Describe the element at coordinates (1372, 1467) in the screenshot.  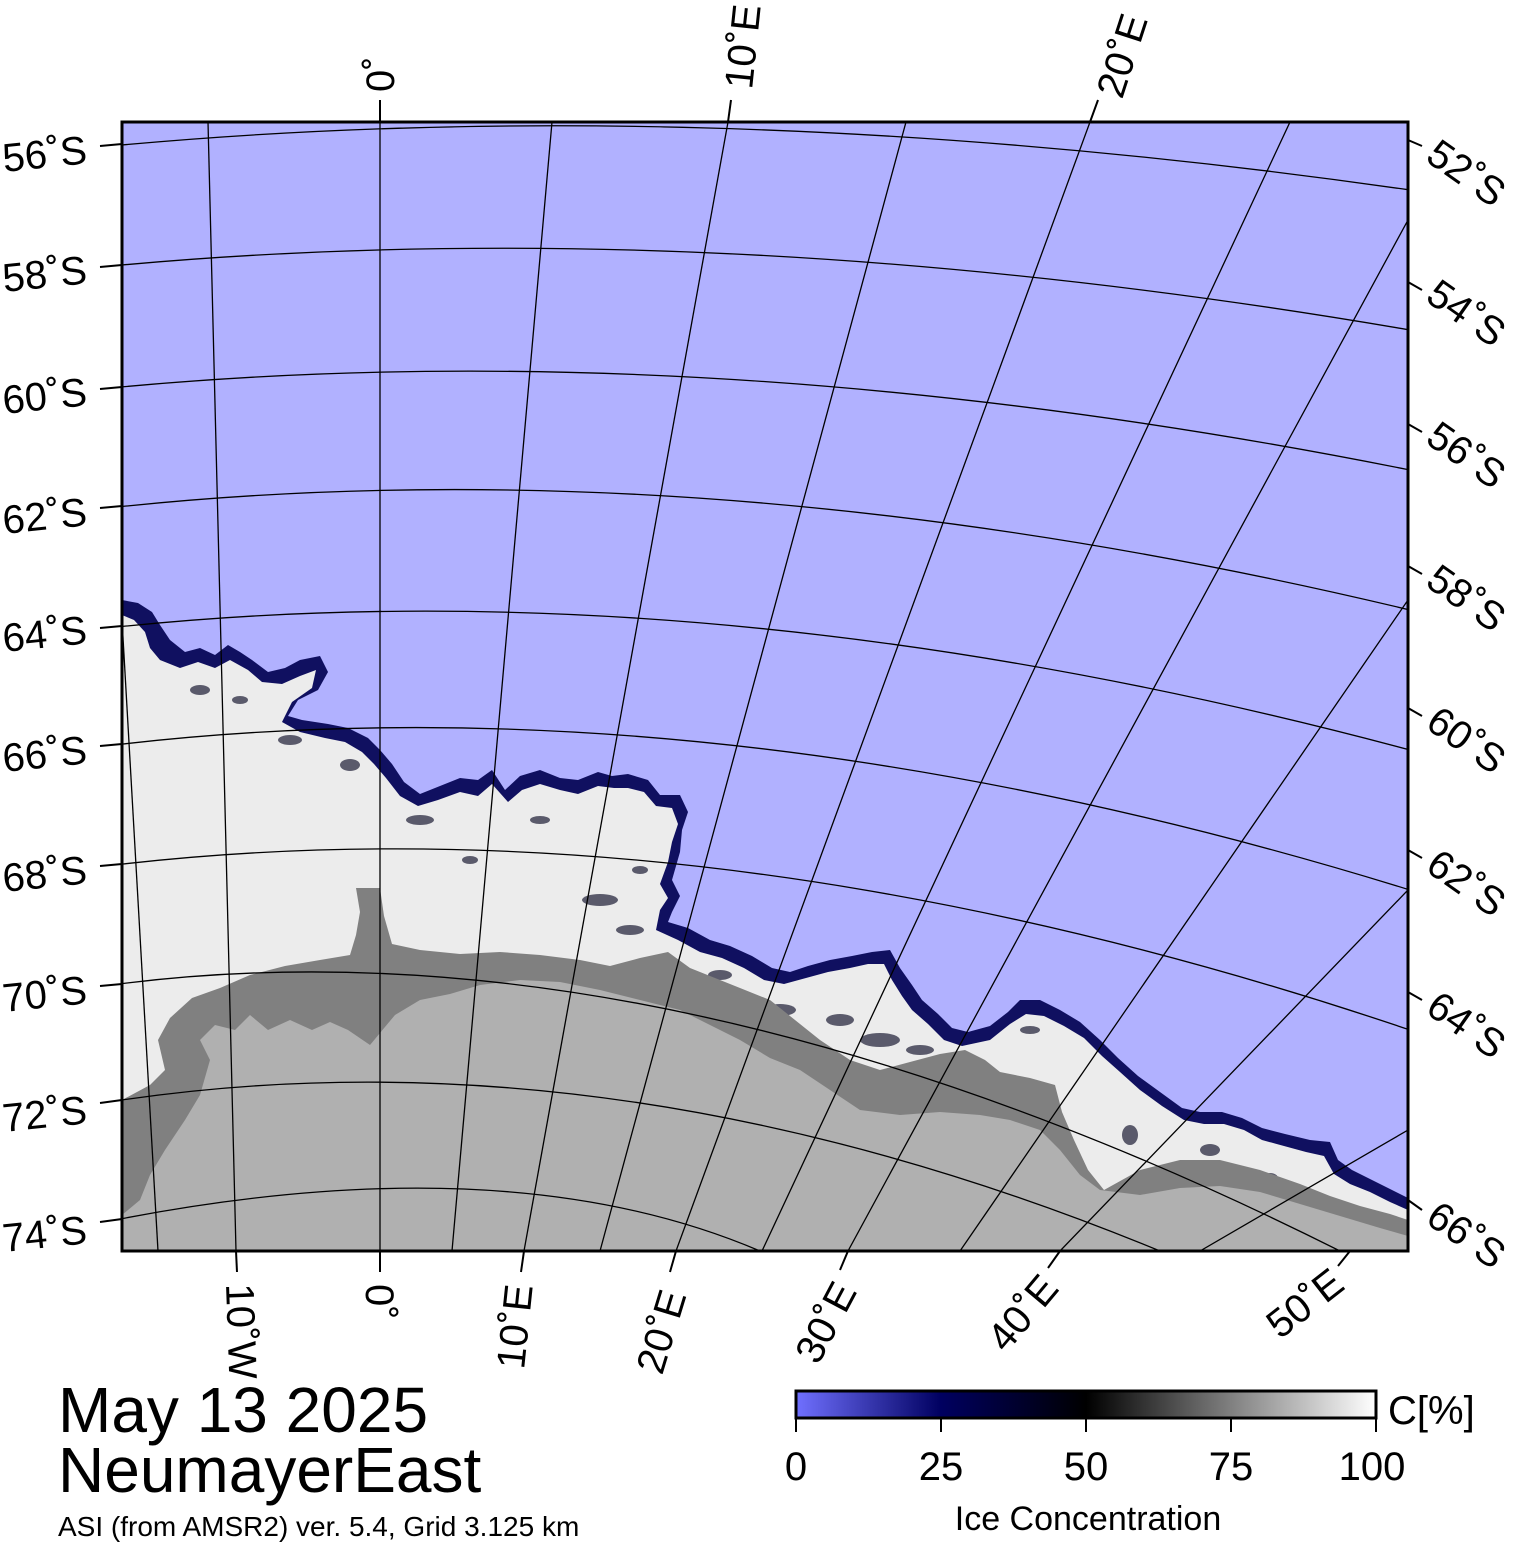
I see `colorbar-tick: 100` at that location.